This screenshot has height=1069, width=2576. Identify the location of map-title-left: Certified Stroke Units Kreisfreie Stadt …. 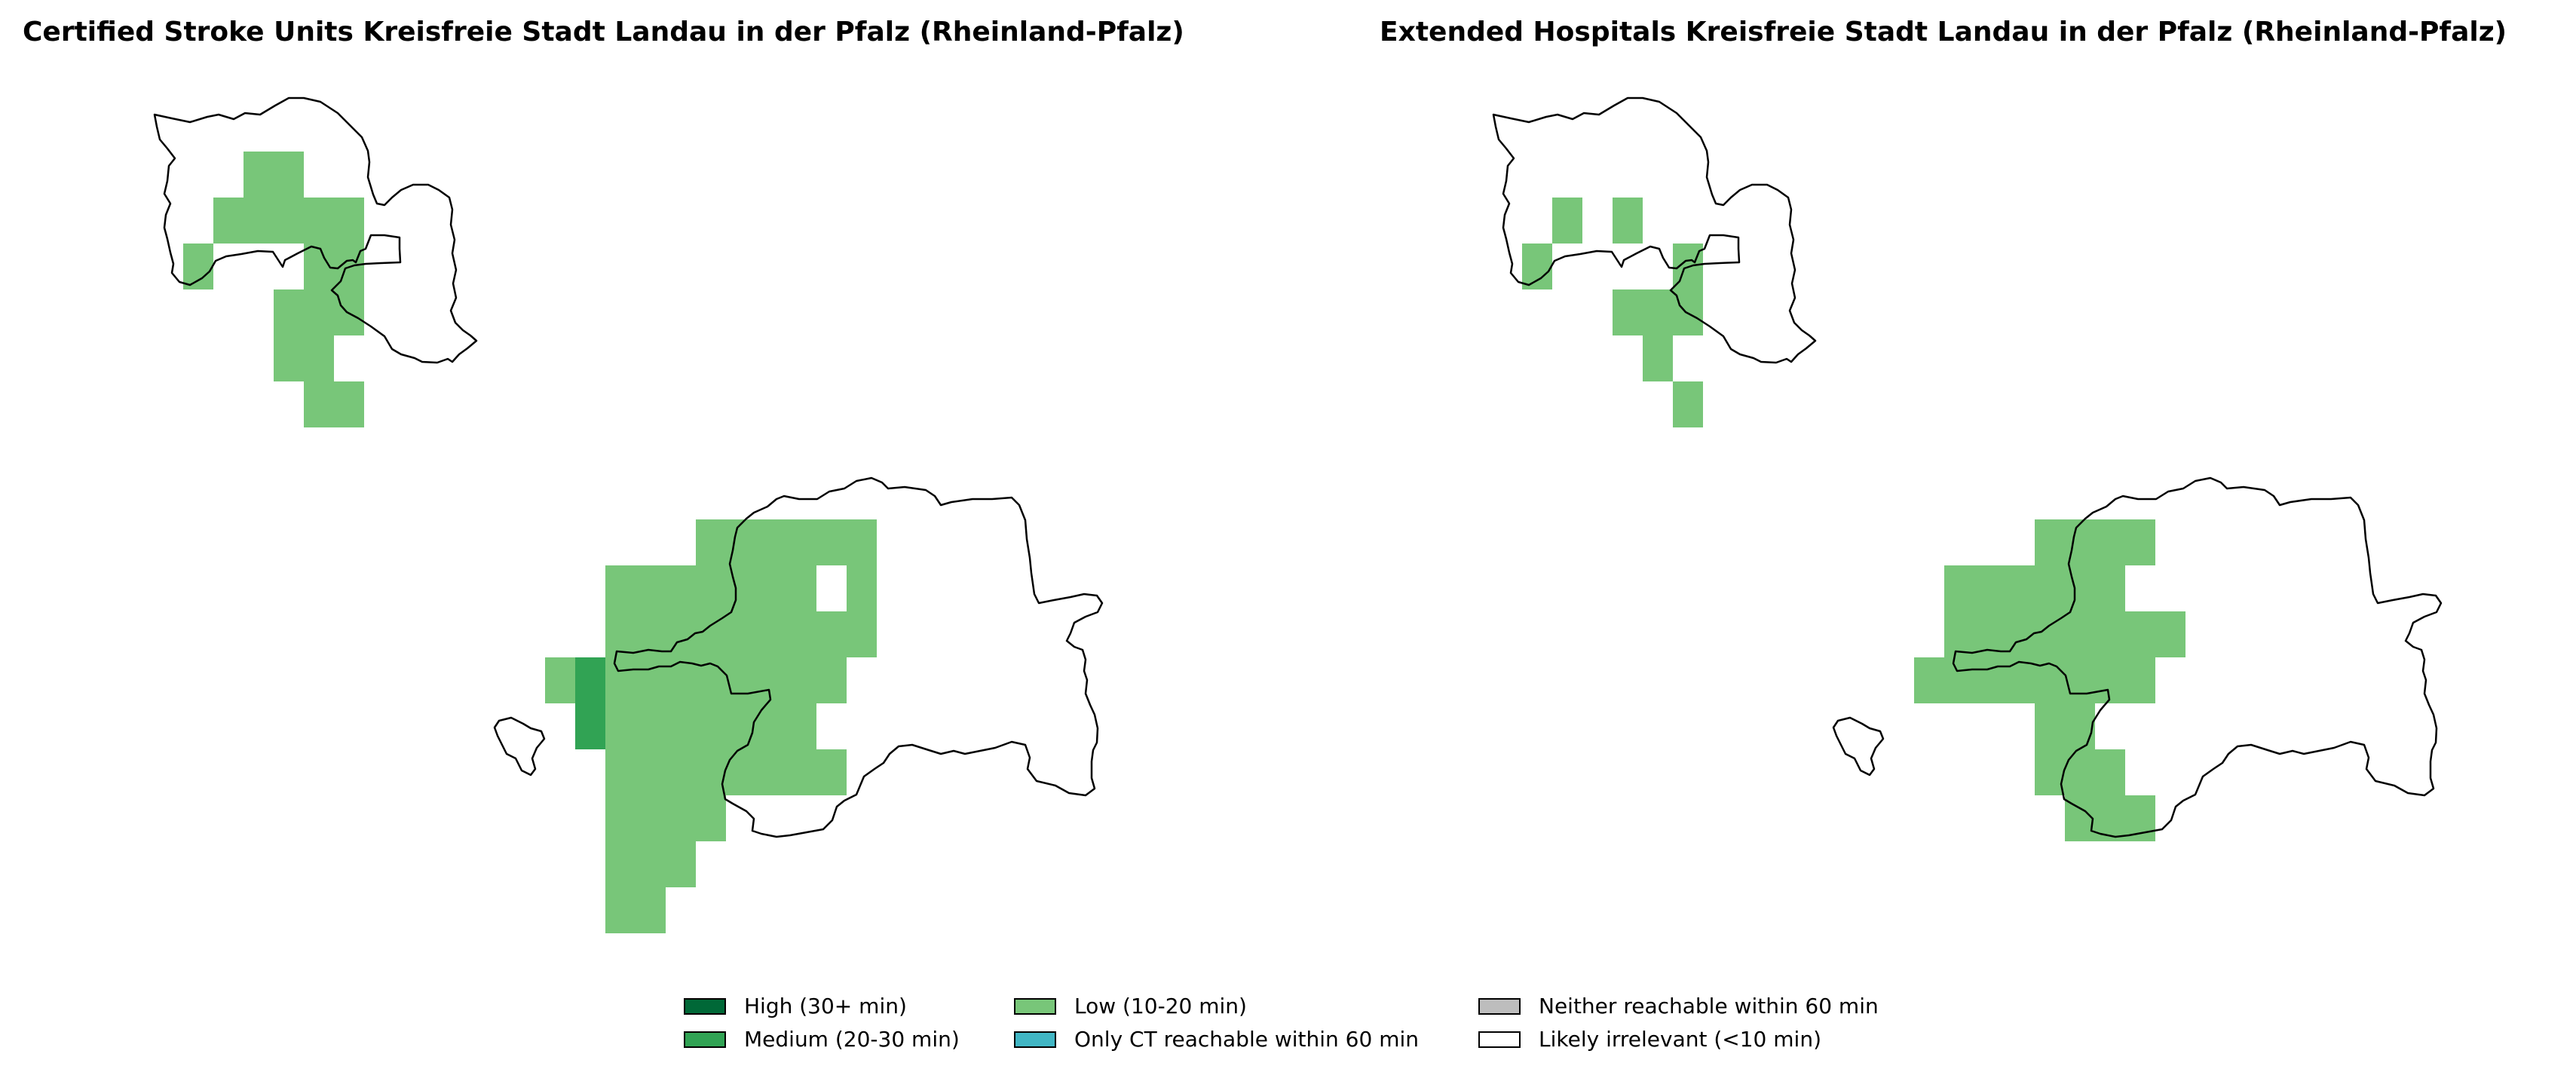
(603, 32).